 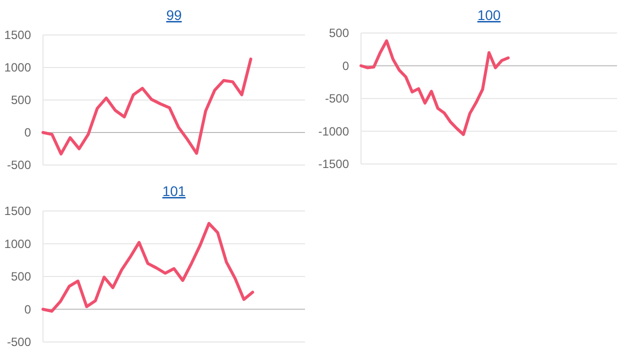 What do you see at coordinates (174, 191) in the screenshot?
I see `chart-title: 101` at bounding box center [174, 191].